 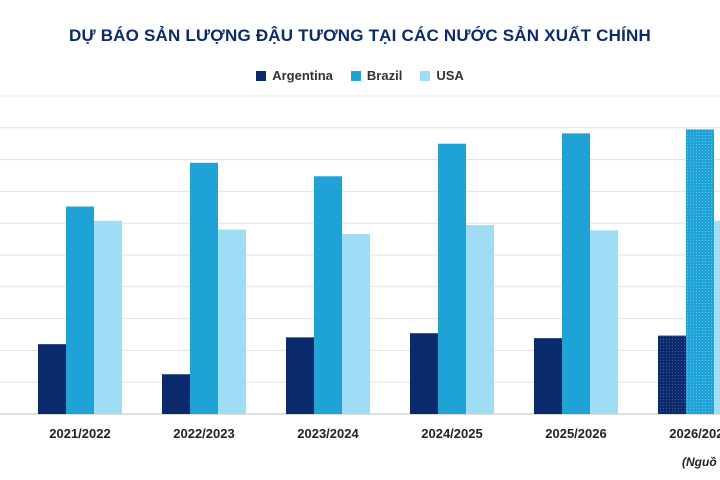 I want to click on legend-label-usa: USA, so click(x=450, y=75).